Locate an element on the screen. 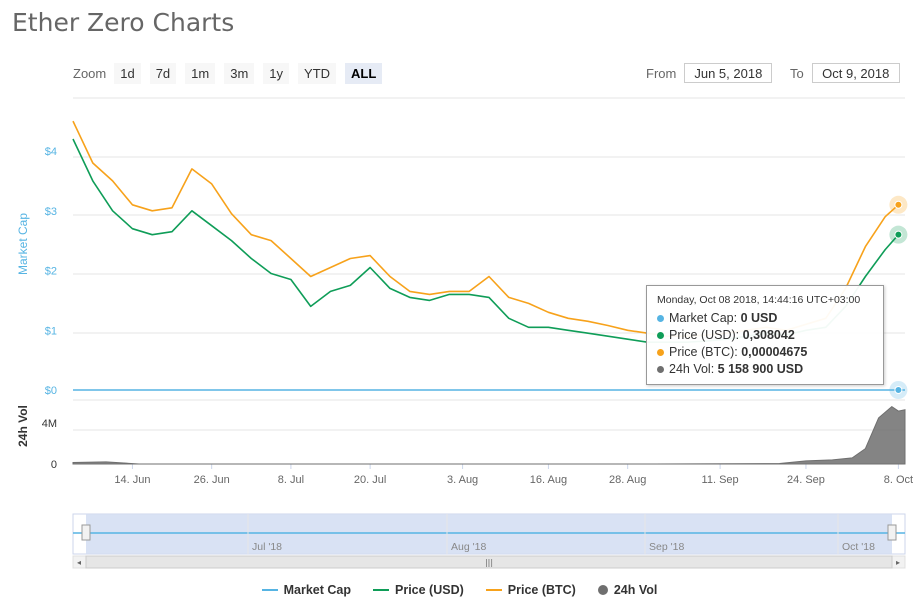  y-axis-ticks: $0 $1 $2 $3 $4 is located at coordinates (51, 271).